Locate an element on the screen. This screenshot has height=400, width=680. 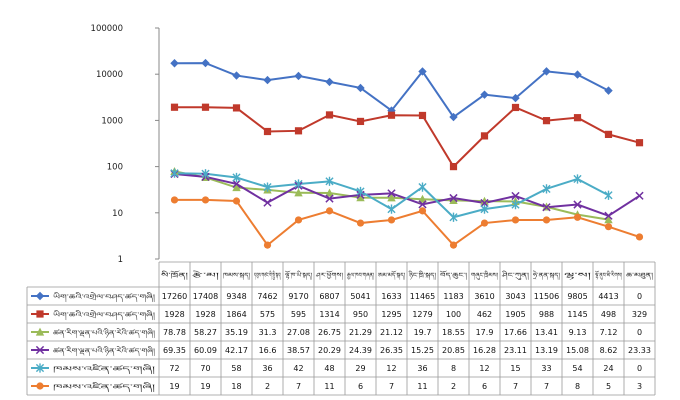
data-label: 462 is located at coordinates (484, 314).